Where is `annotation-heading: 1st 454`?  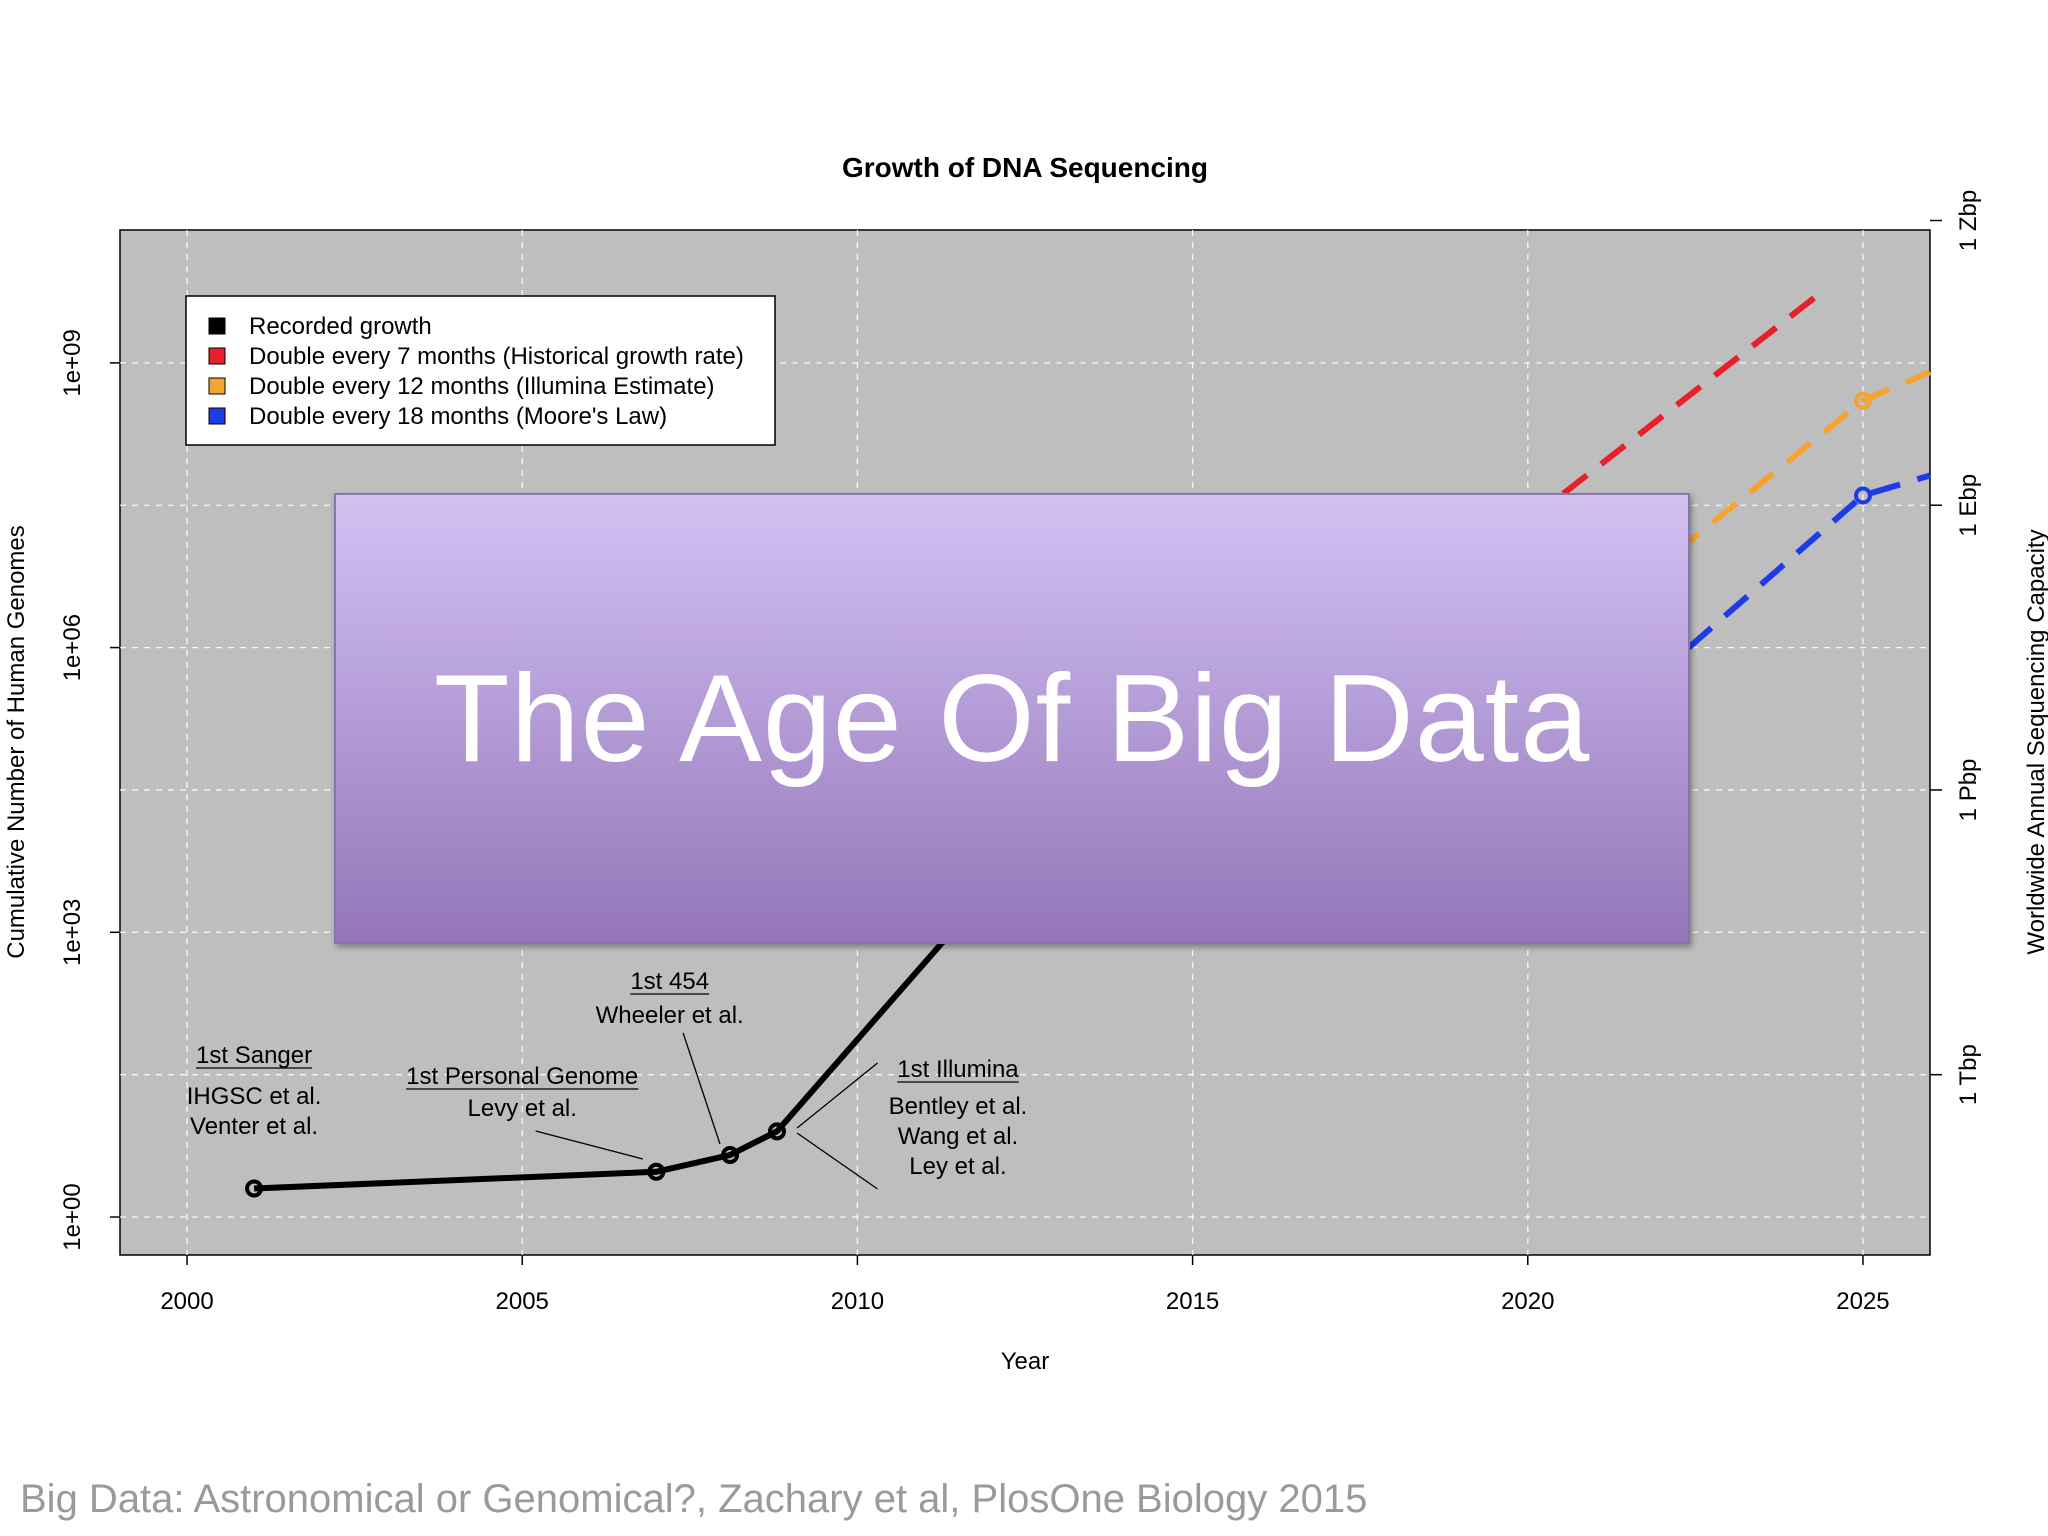
annotation-heading: 1st 454 is located at coordinates (669, 981).